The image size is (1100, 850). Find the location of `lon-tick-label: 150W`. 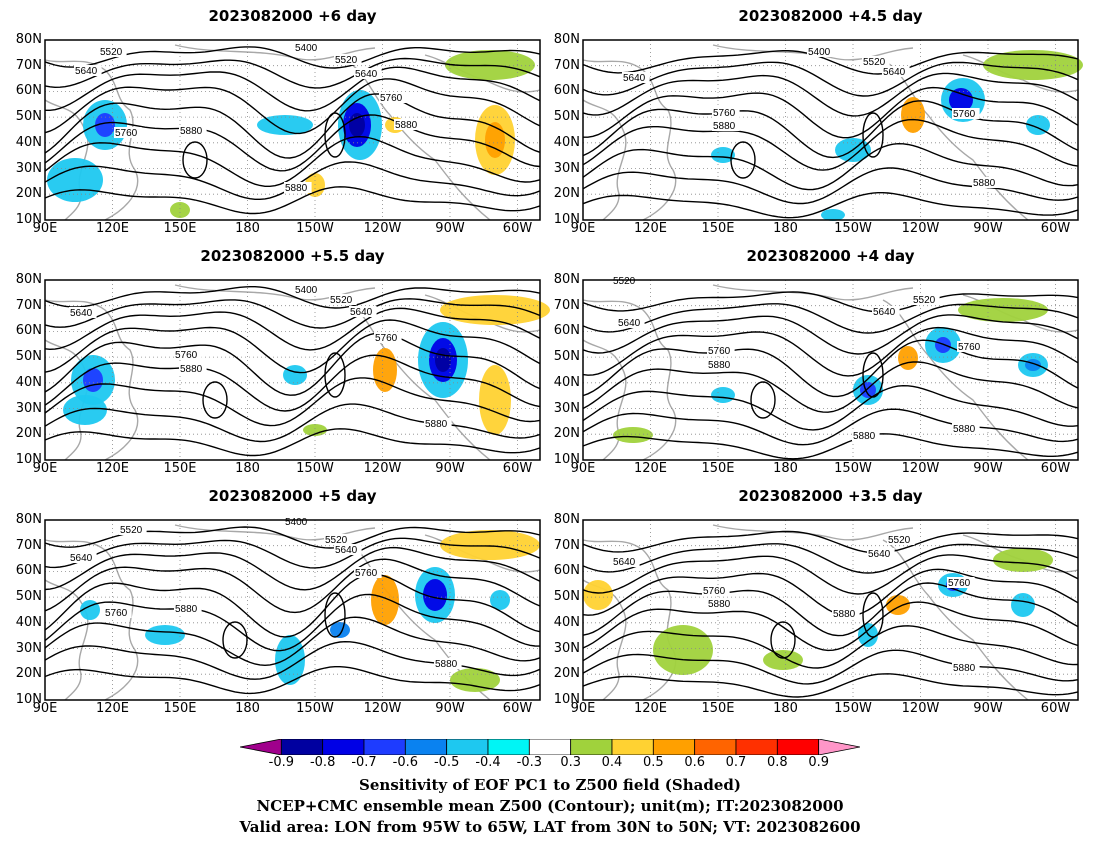

lon-tick-label: 150W is located at coordinates (853, 228).